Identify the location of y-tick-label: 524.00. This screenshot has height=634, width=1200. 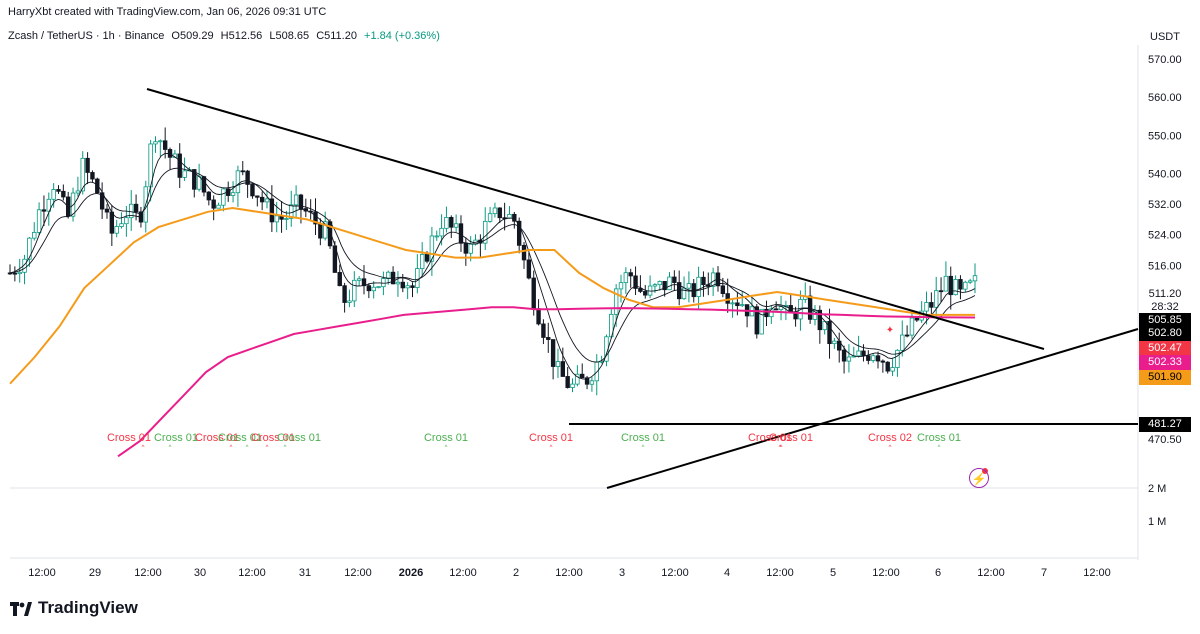
(1165, 236).